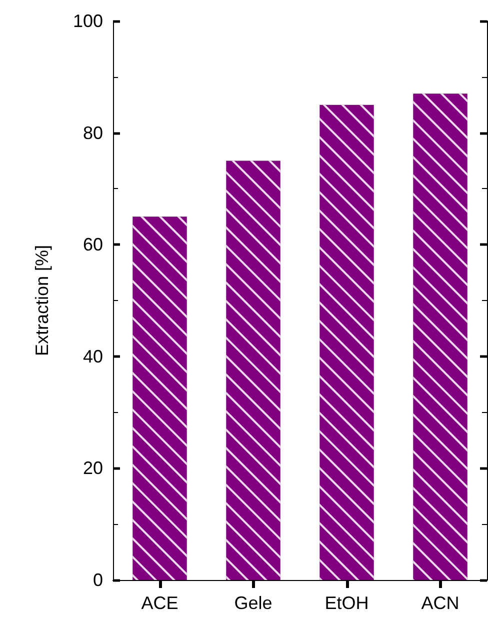  I want to click on y-tick-label: 40, so click(92, 356).